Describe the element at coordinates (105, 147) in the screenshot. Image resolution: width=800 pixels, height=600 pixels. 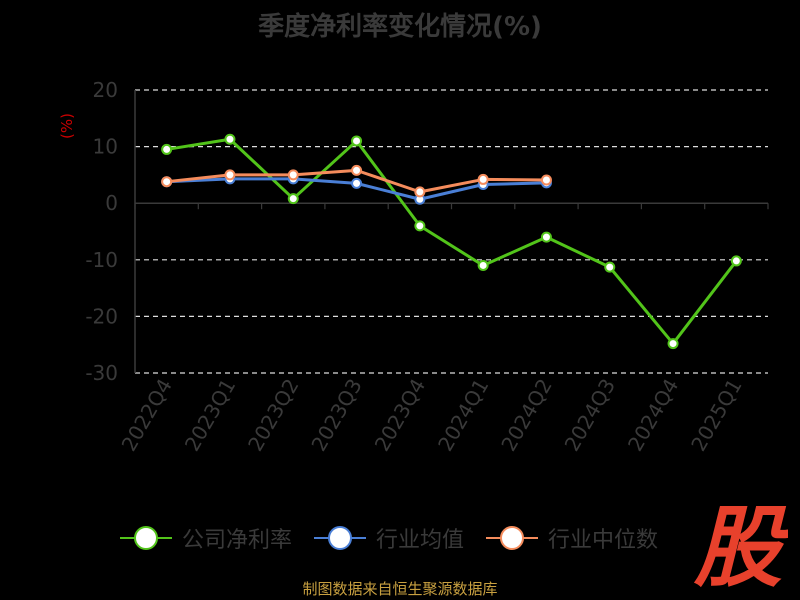
I see `y-tick-label: 10` at that location.